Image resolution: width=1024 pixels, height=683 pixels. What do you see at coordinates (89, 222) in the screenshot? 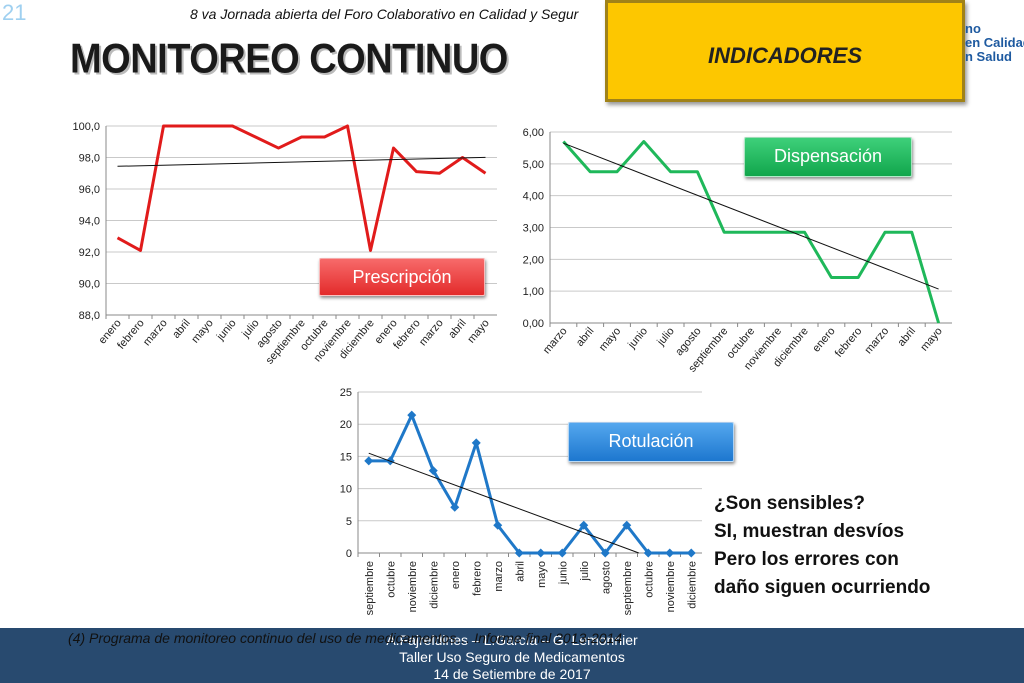
I see `y-tick-label: 94,0` at bounding box center [89, 222].